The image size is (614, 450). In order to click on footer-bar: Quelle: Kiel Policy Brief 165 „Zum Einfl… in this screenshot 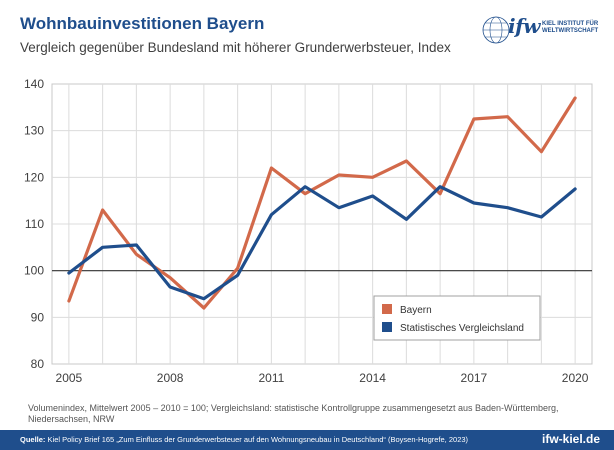, I will do `click(307, 440)`.